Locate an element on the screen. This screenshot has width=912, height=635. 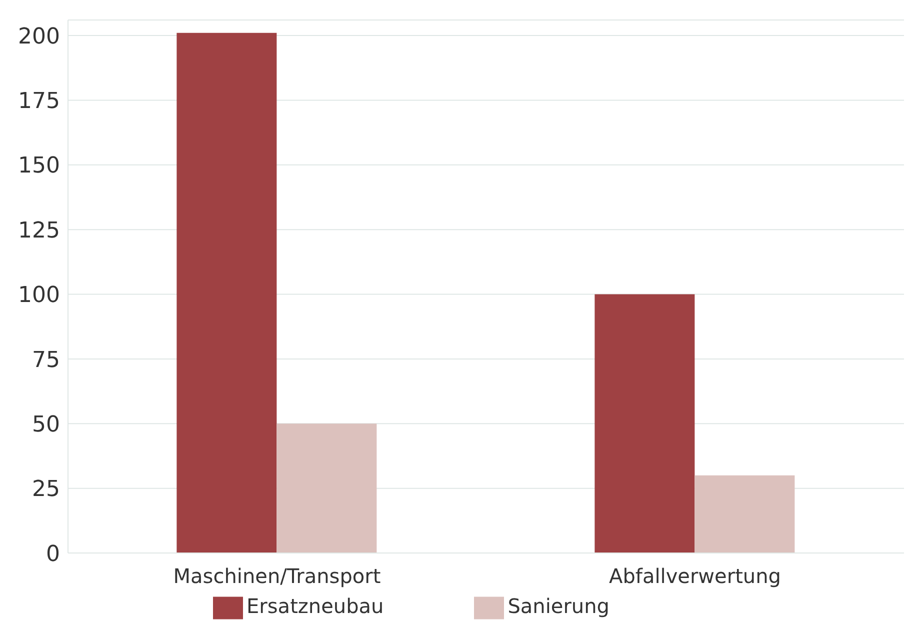
x-tick-label: Maschinen/Transport is located at coordinates (277, 576).